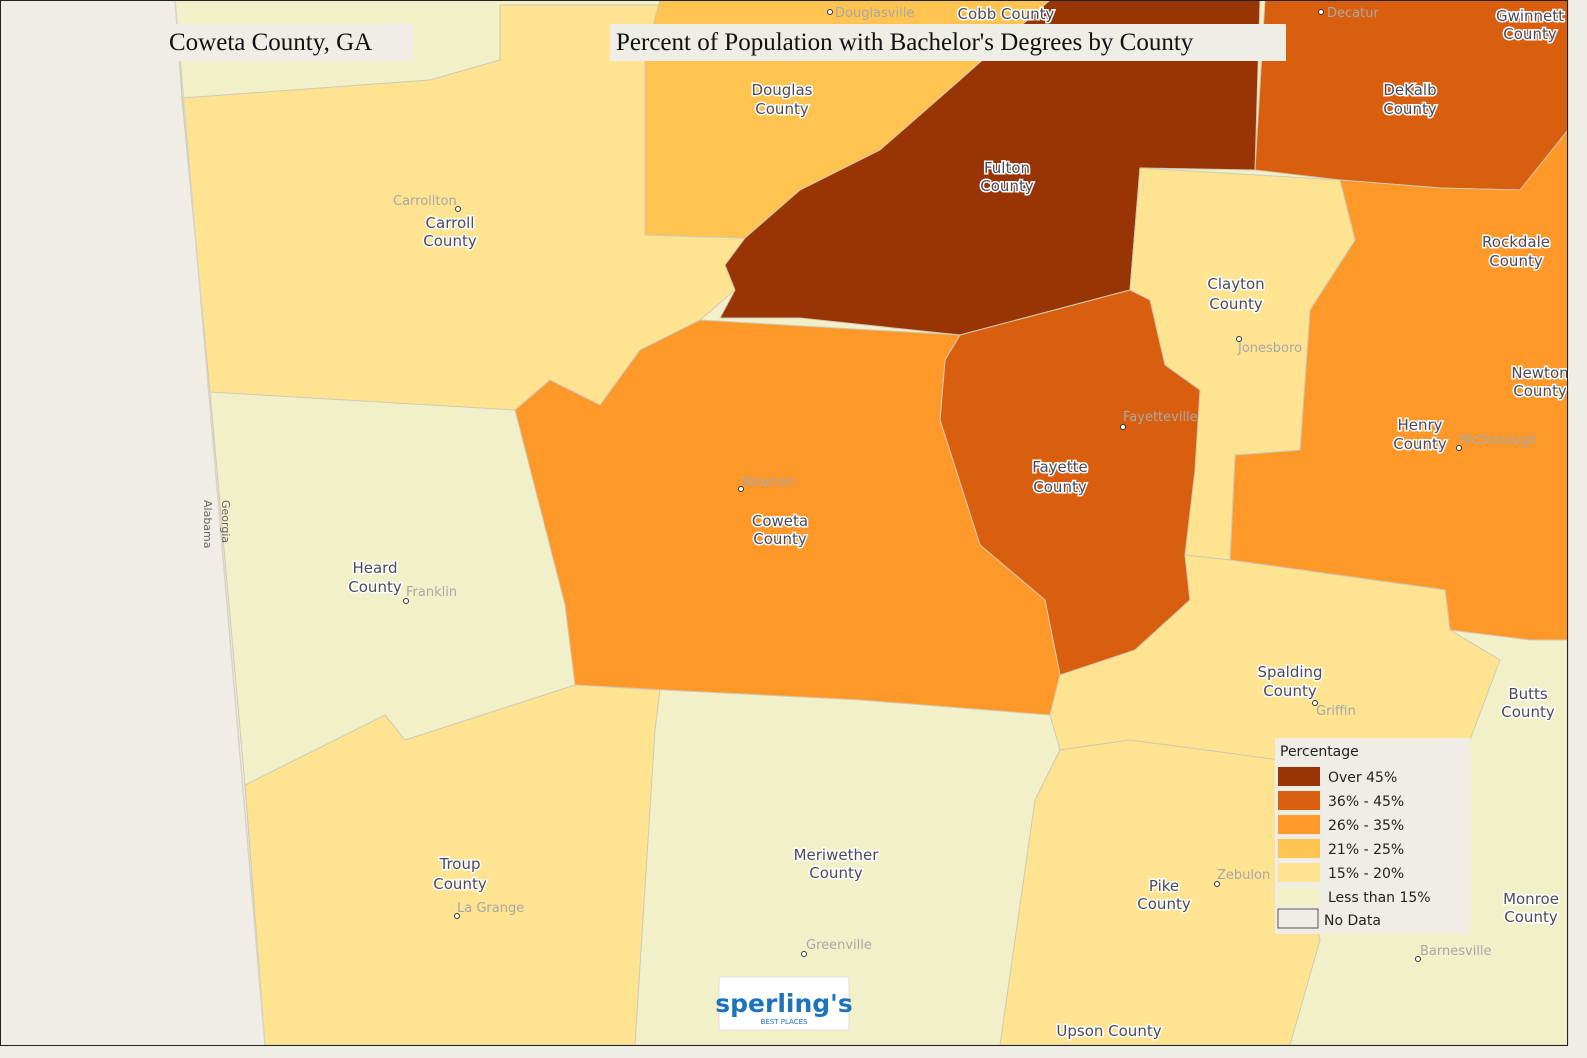 Image resolution: width=1587 pixels, height=1058 pixels. I want to click on title-box, so click(948, 42).